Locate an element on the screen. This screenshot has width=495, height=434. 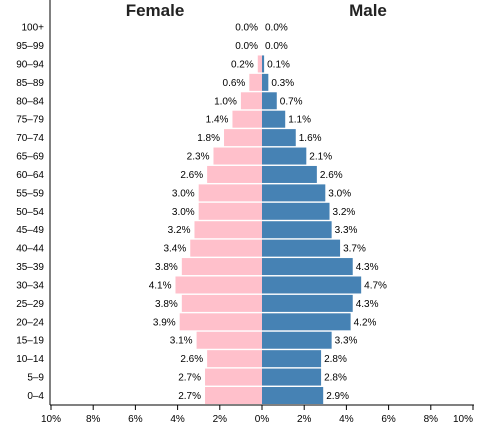
age-group-label: 75–79 is located at coordinates (30, 120).